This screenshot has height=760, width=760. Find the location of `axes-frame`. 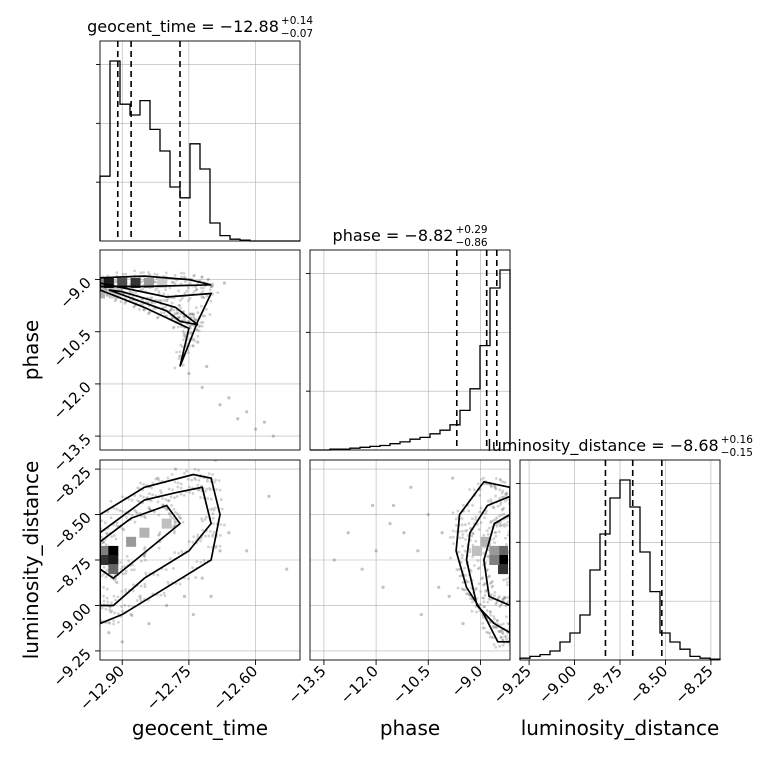

axes-frame is located at coordinates (410, 350).